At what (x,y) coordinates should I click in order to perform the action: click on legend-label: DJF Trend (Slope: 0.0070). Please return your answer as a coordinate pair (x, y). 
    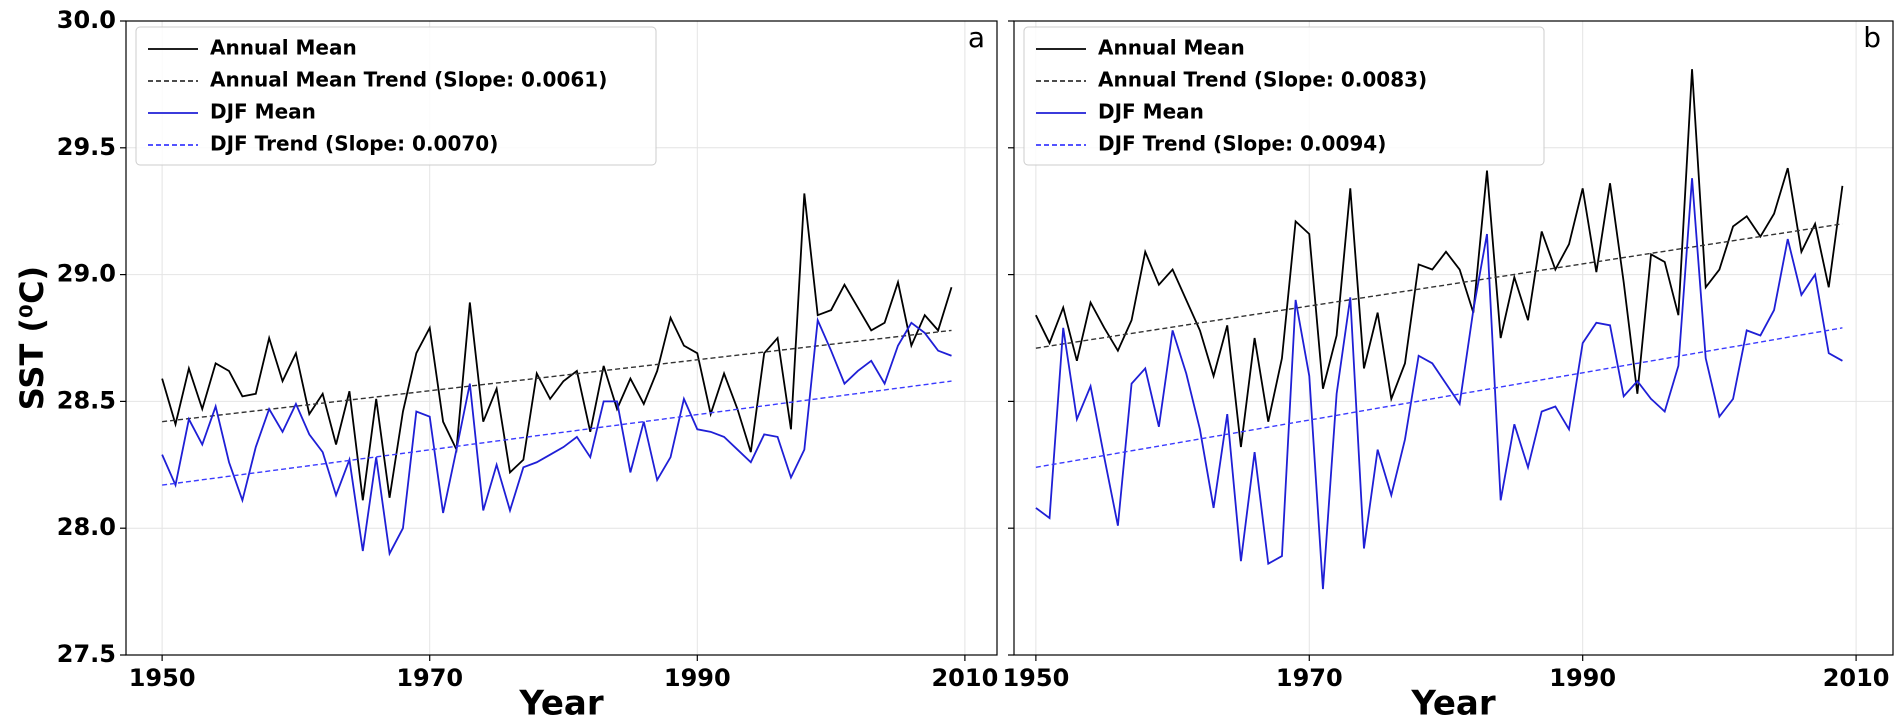
    Looking at the image, I should click on (354, 144).